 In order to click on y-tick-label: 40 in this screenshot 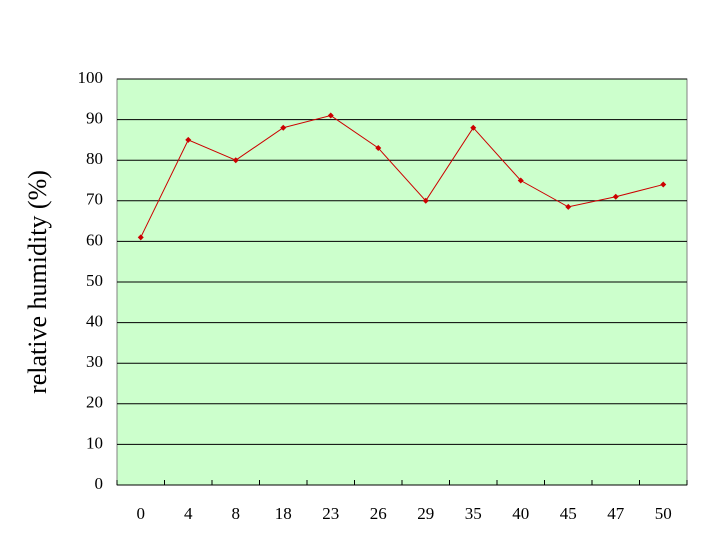, I will do `click(94, 321)`.